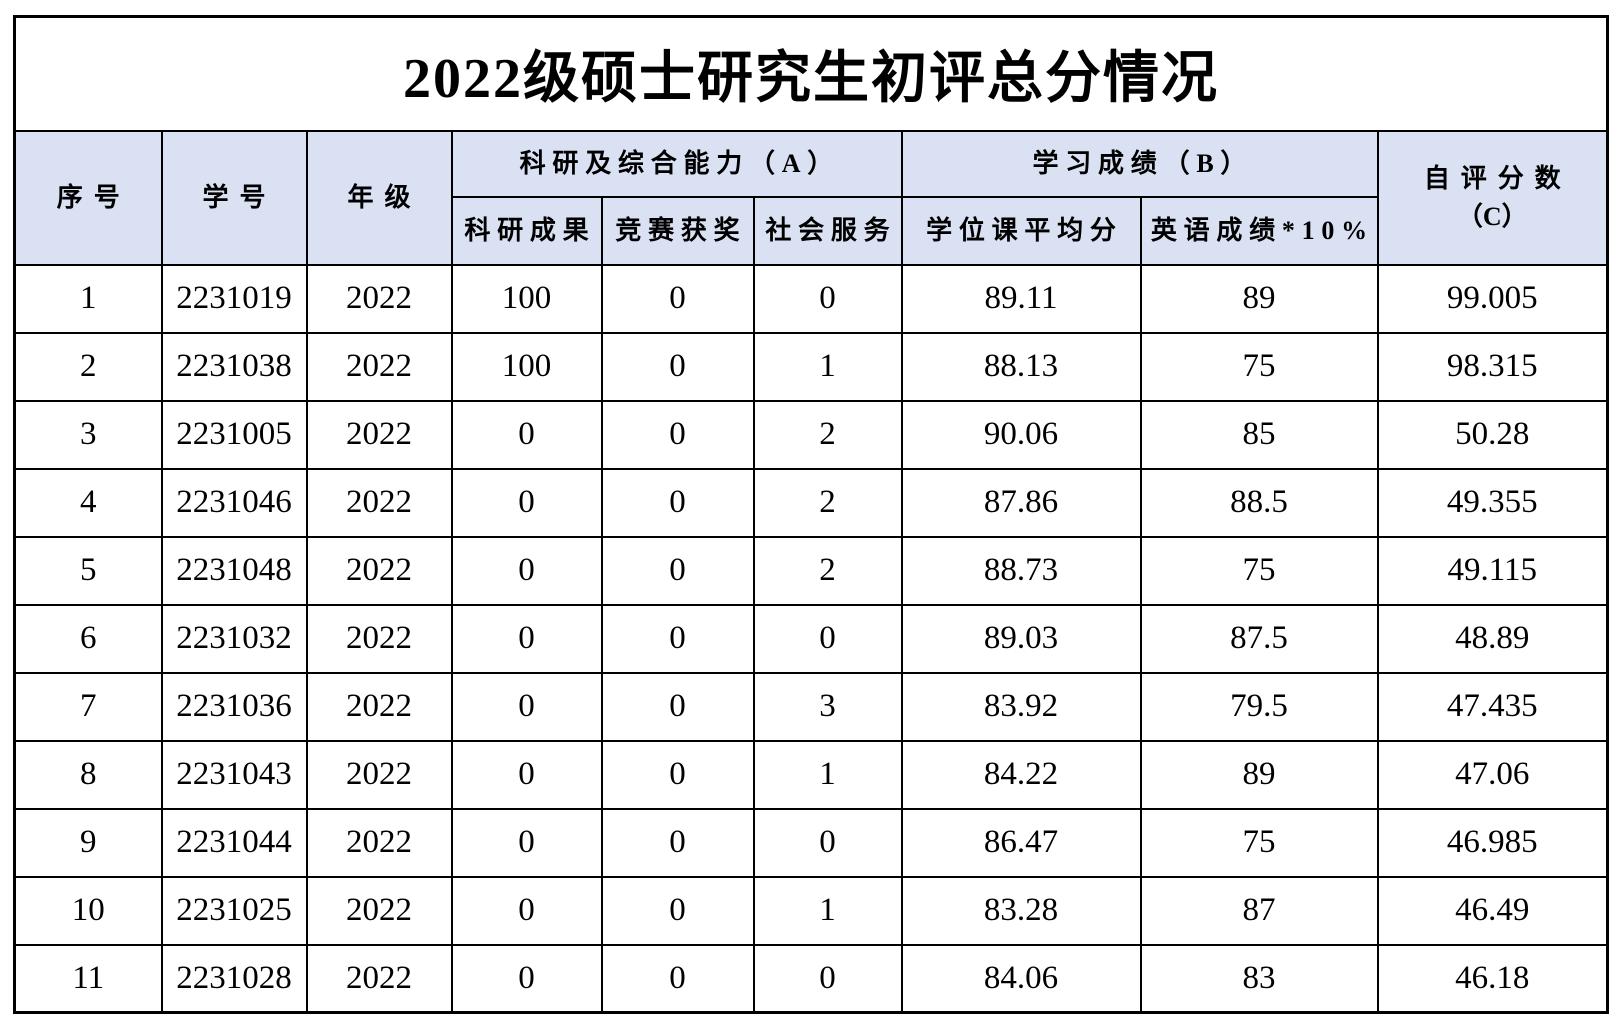 Image resolution: width=1620 pixels, height=1036 pixels. Describe the element at coordinates (1021, 298) in the screenshot. I see `table-cell: 89.11` at that location.